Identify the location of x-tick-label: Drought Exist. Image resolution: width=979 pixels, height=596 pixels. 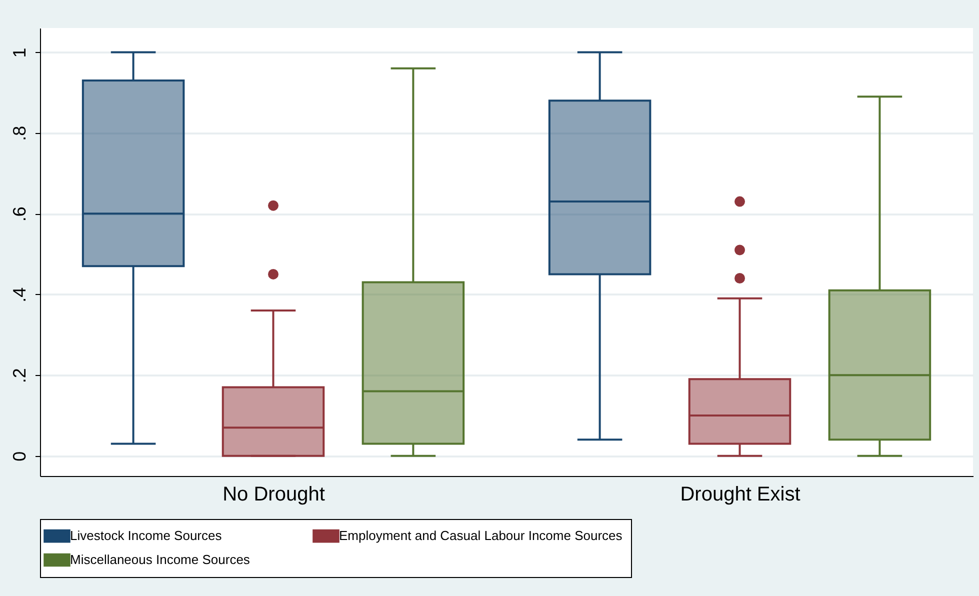
(740, 495).